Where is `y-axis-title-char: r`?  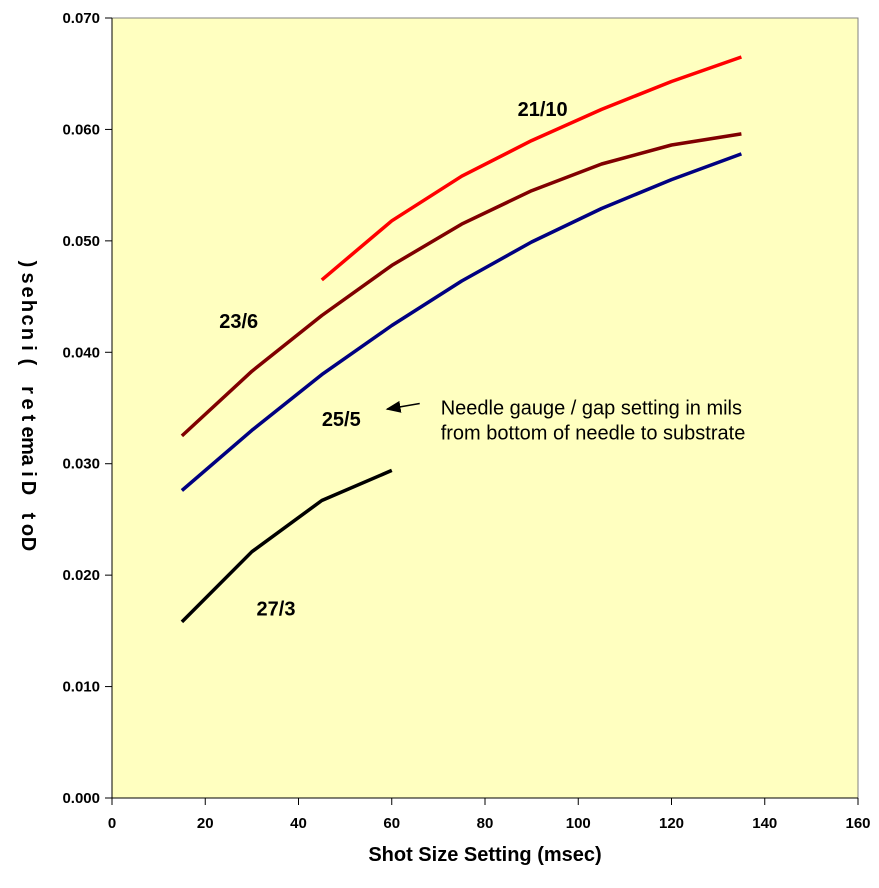 y-axis-title-char: r is located at coordinates (28, 390).